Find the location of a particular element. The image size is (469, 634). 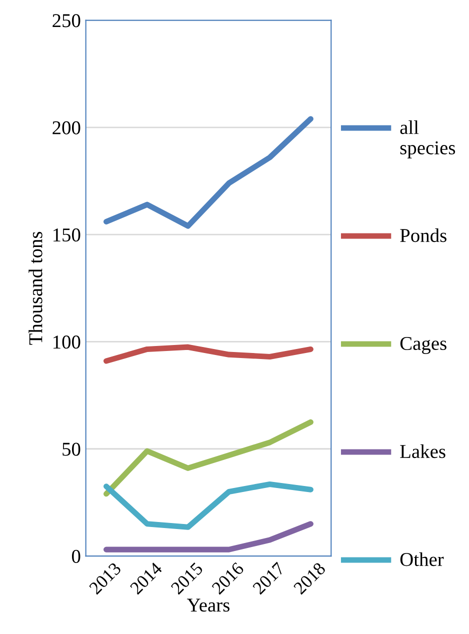

y-tick-label: 150 is located at coordinates (67, 235).